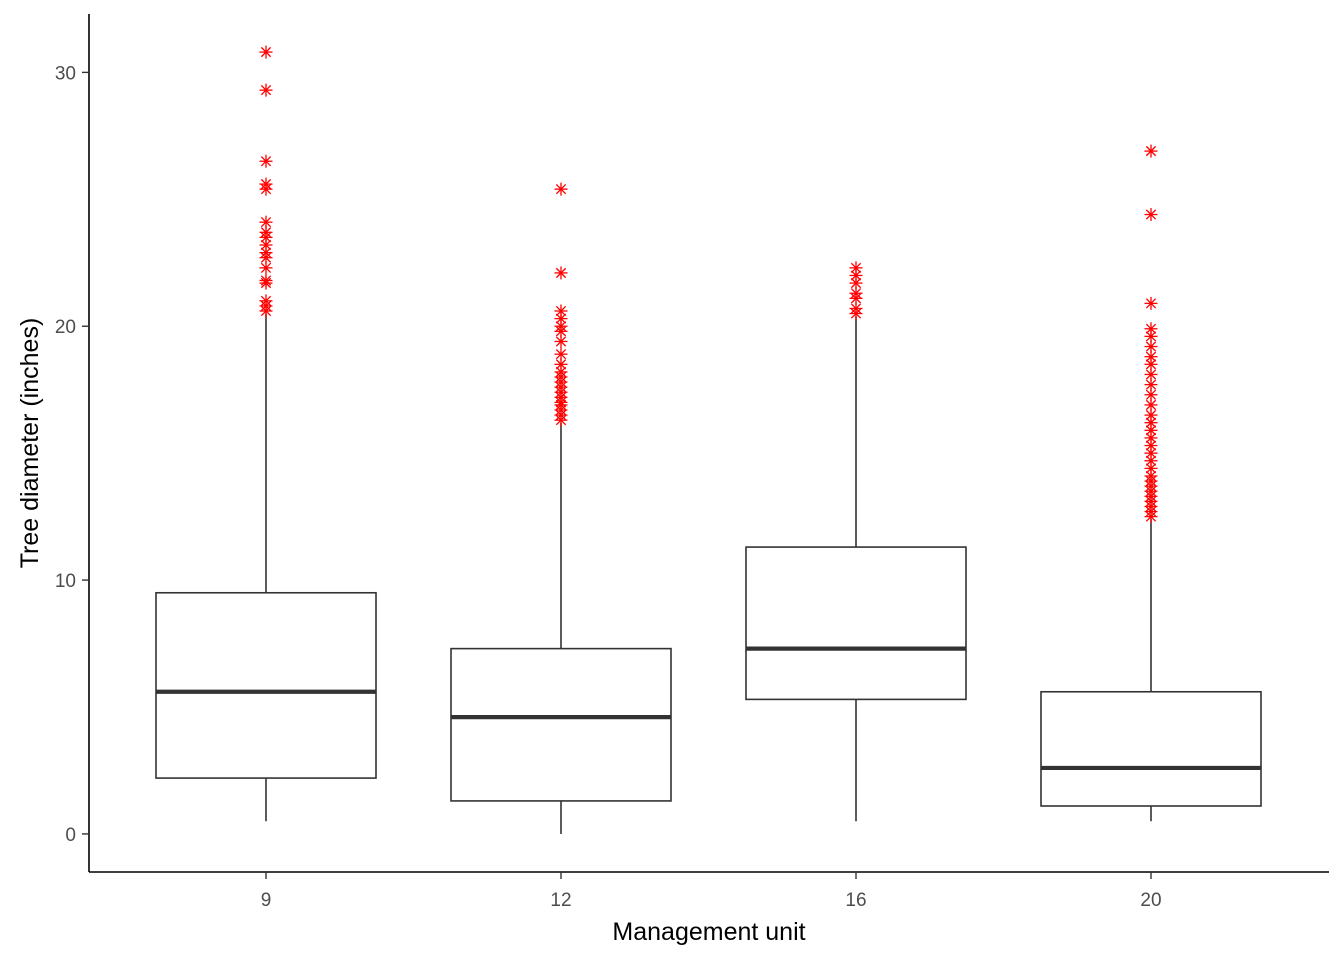  I want to click on x-tick-label: 16, so click(855, 900).